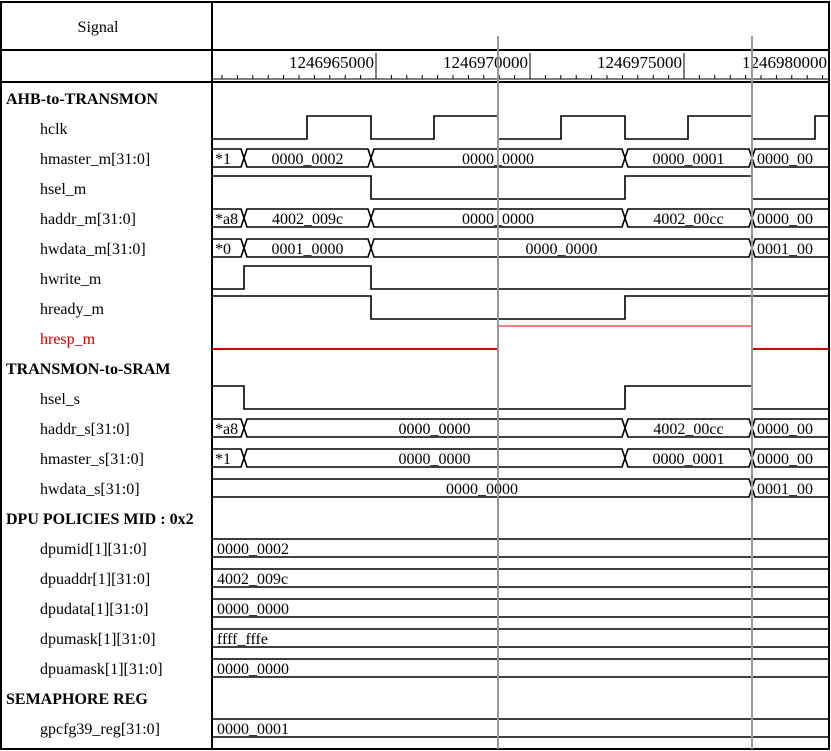 Image resolution: width=831 pixels, height=751 pixels. Describe the element at coordinates (639, 62) in the screenshot. I see `ruler-tick-label: 1246975000` at that location.